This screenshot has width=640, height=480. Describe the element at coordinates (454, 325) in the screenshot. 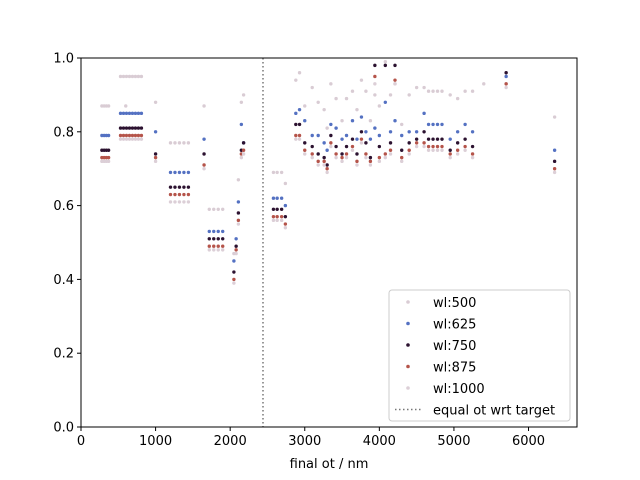

I see `legend-label: wl:625` at that location.